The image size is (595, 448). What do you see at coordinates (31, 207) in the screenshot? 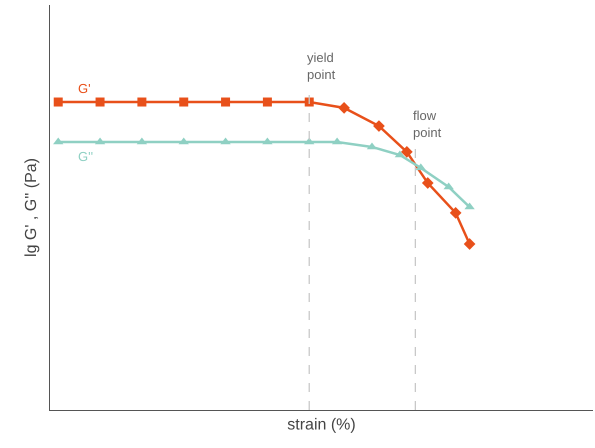
I see `y-axis-title: lg G' , G'' (Pa)` at bounding box center [31, 207].